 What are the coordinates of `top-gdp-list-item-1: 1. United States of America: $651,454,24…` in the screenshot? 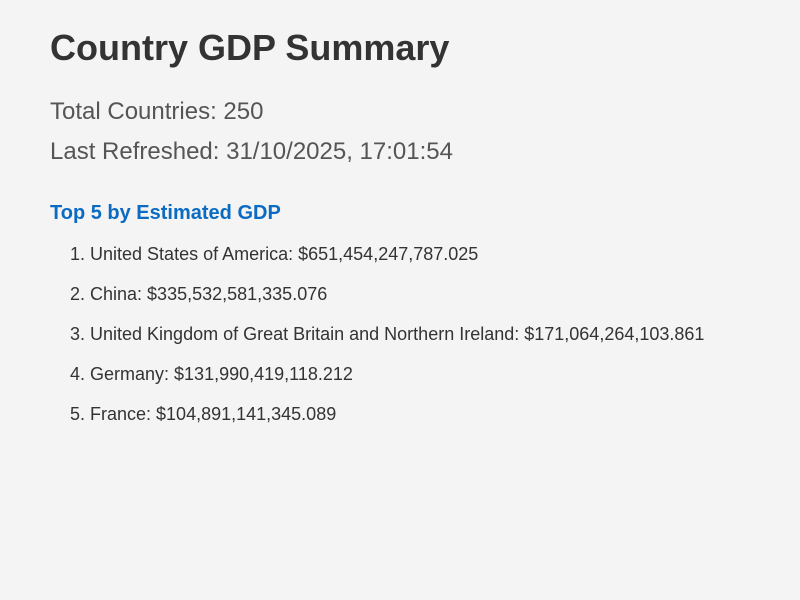 It's located at (274, 254).